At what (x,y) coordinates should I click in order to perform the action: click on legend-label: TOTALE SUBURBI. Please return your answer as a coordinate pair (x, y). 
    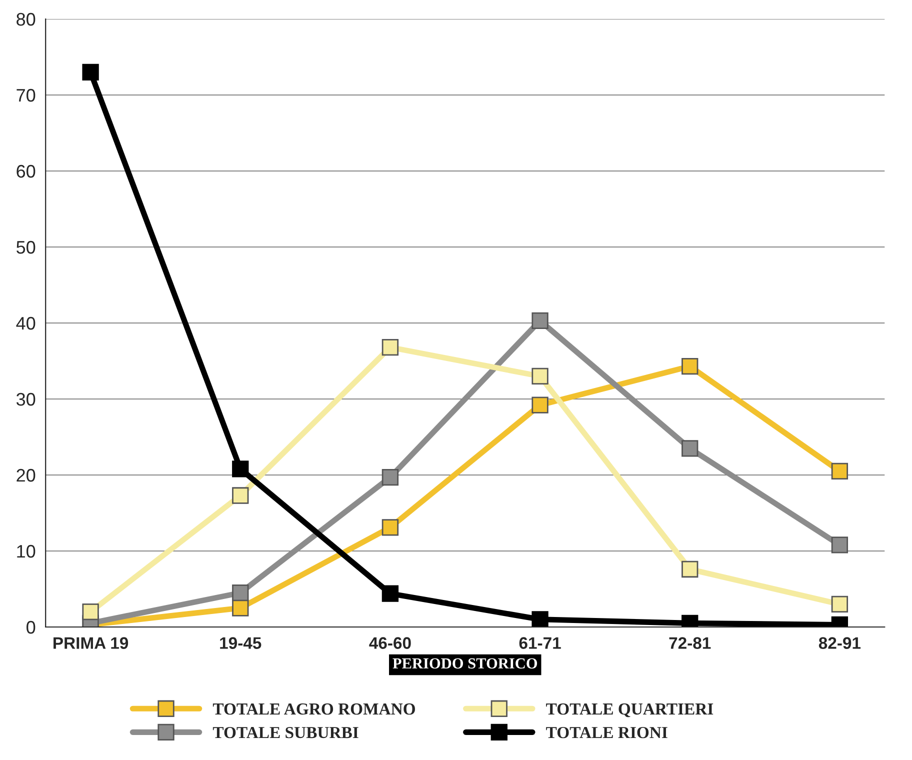
    Looking at the image, I should click on (285, 732).